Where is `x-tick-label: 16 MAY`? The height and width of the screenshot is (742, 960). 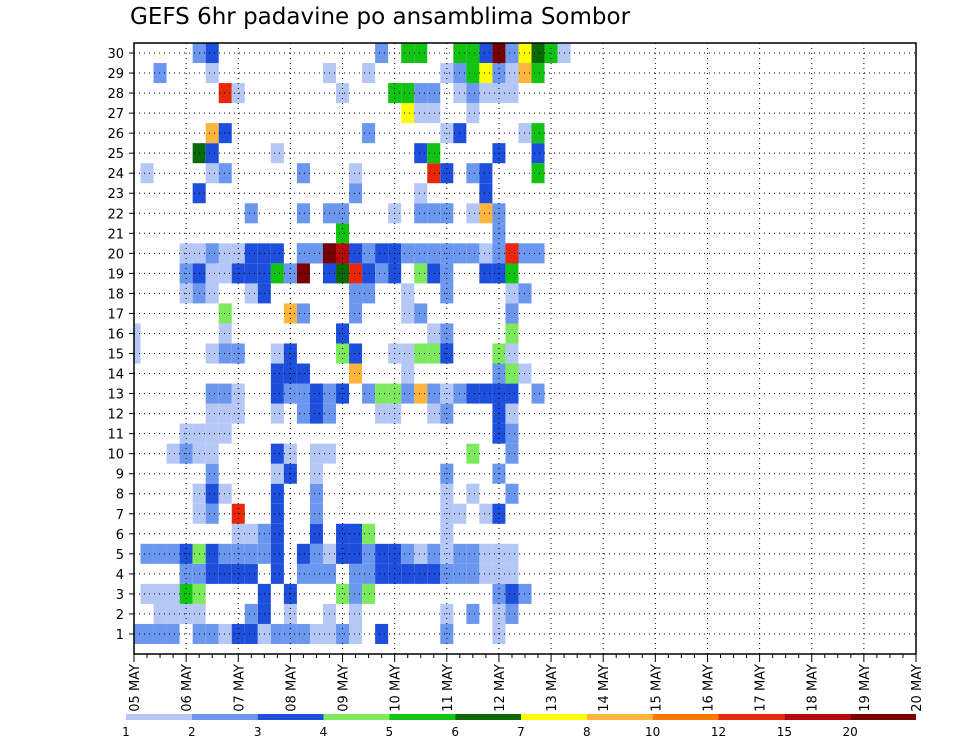 x-tick-label: 16 MAY is located at coordinates (708, 688).